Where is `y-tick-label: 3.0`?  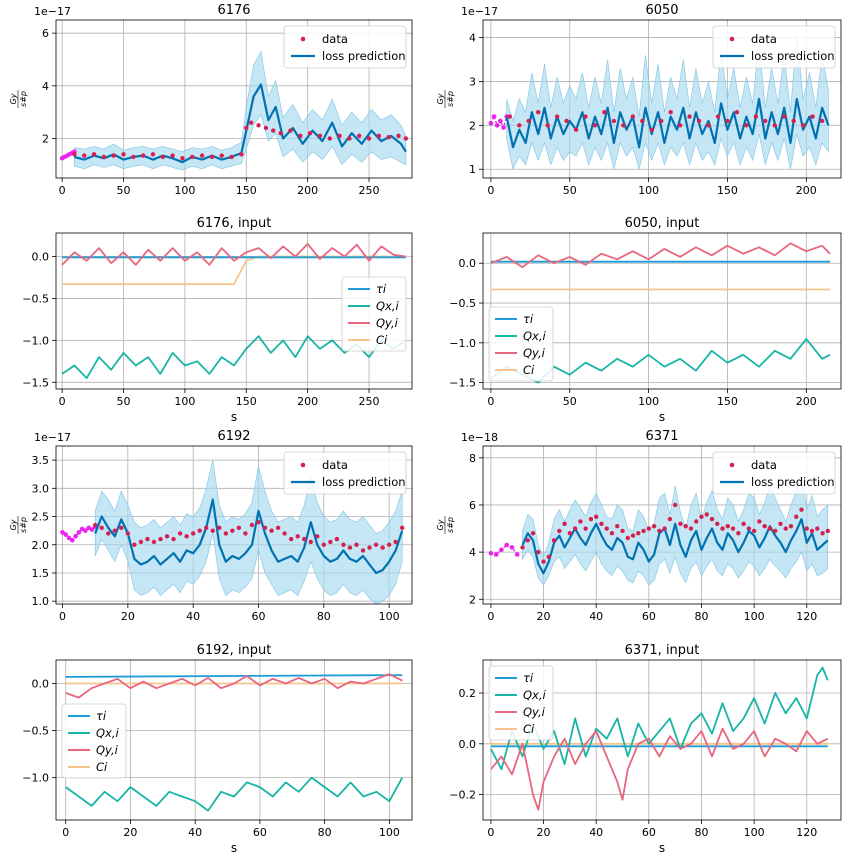
y-tick-label: 3.0 is located at coordinates (41, 488).